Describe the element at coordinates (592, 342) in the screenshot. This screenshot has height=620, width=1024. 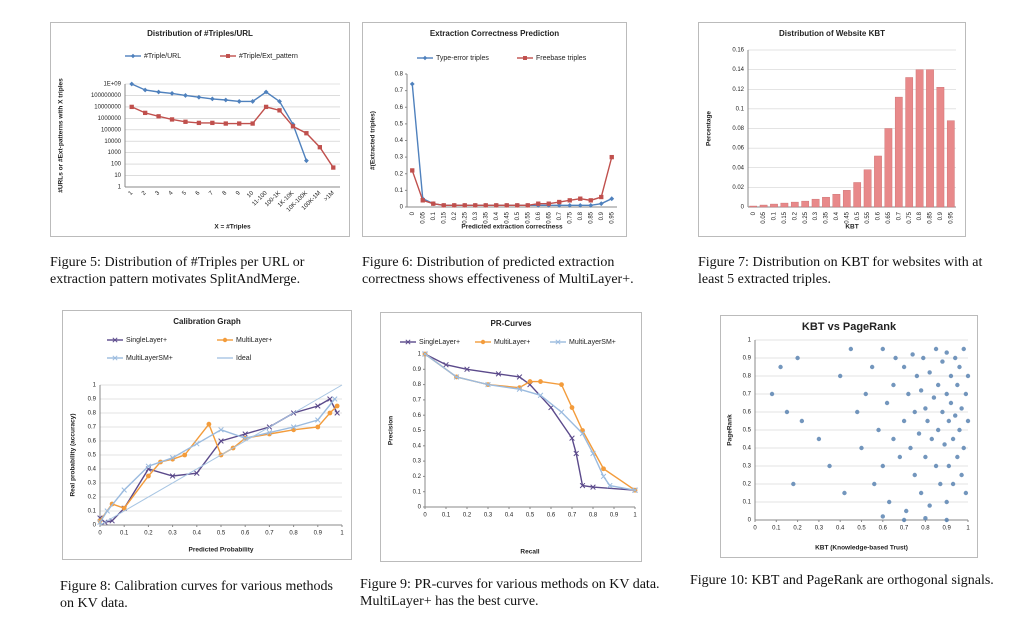
I see `legend-label: MultiLayerSM+` at that location.